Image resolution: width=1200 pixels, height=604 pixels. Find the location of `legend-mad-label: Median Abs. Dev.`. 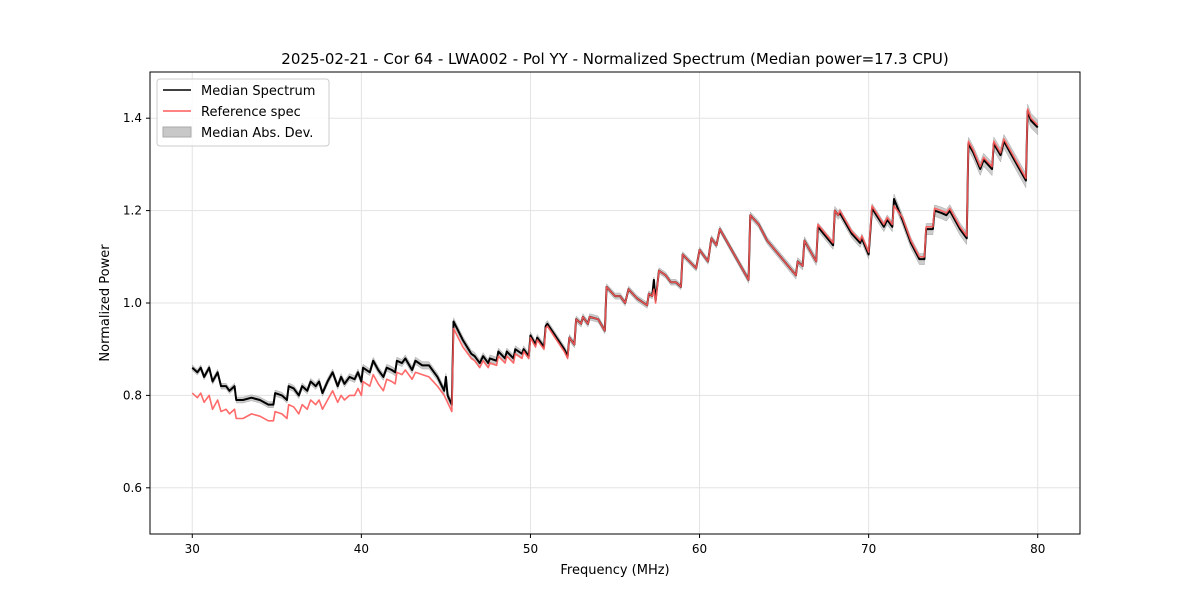

legend-mad-label: Median Abs. Dev. is located at coordinates (257, 133).